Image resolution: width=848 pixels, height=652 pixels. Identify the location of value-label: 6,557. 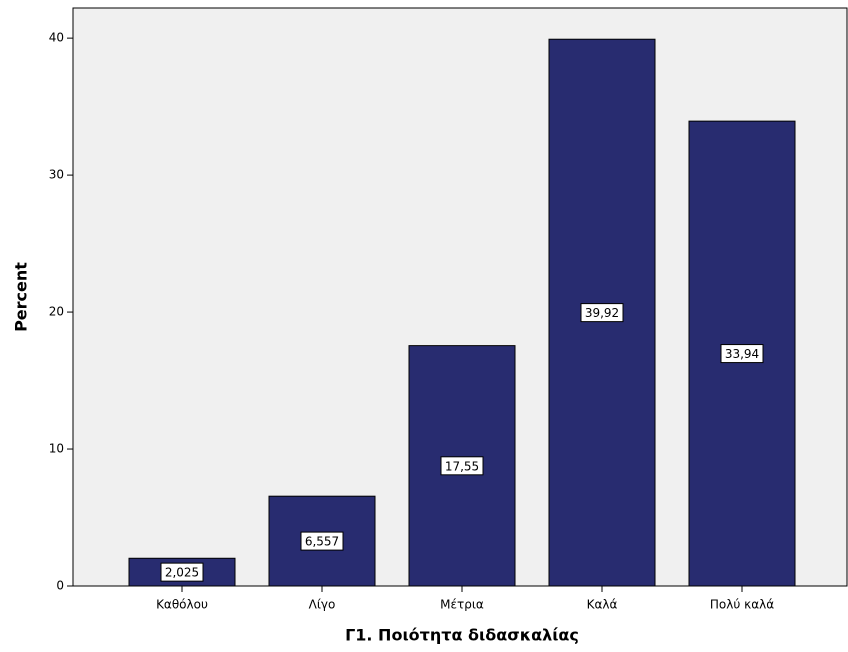
(322, 542).